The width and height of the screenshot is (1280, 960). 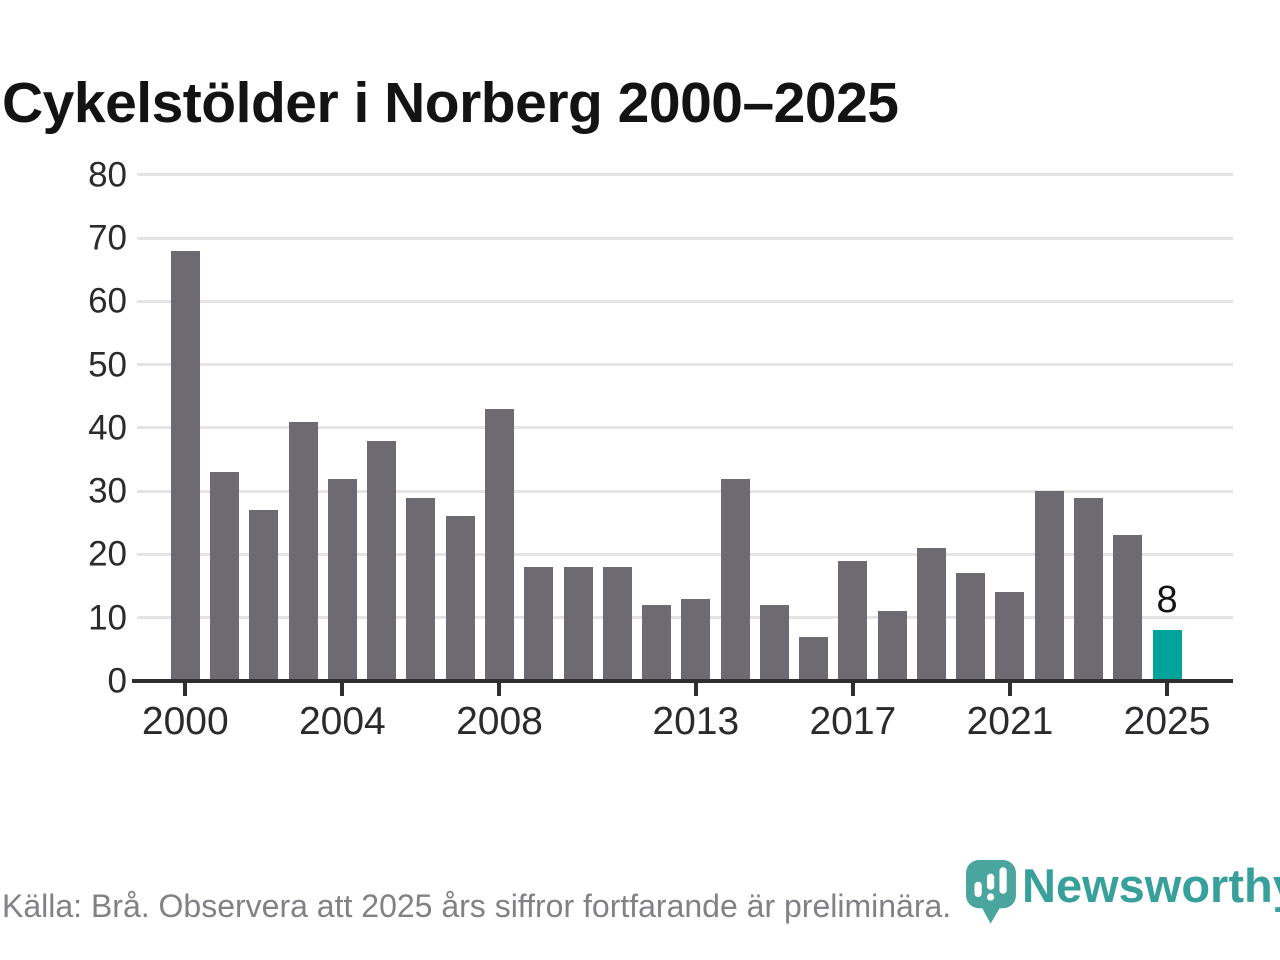 What do you see at coordinates (696, 721) in the screenshot?
I see `x-axis-label-2013: 2013` at bounding box center [696, 721].